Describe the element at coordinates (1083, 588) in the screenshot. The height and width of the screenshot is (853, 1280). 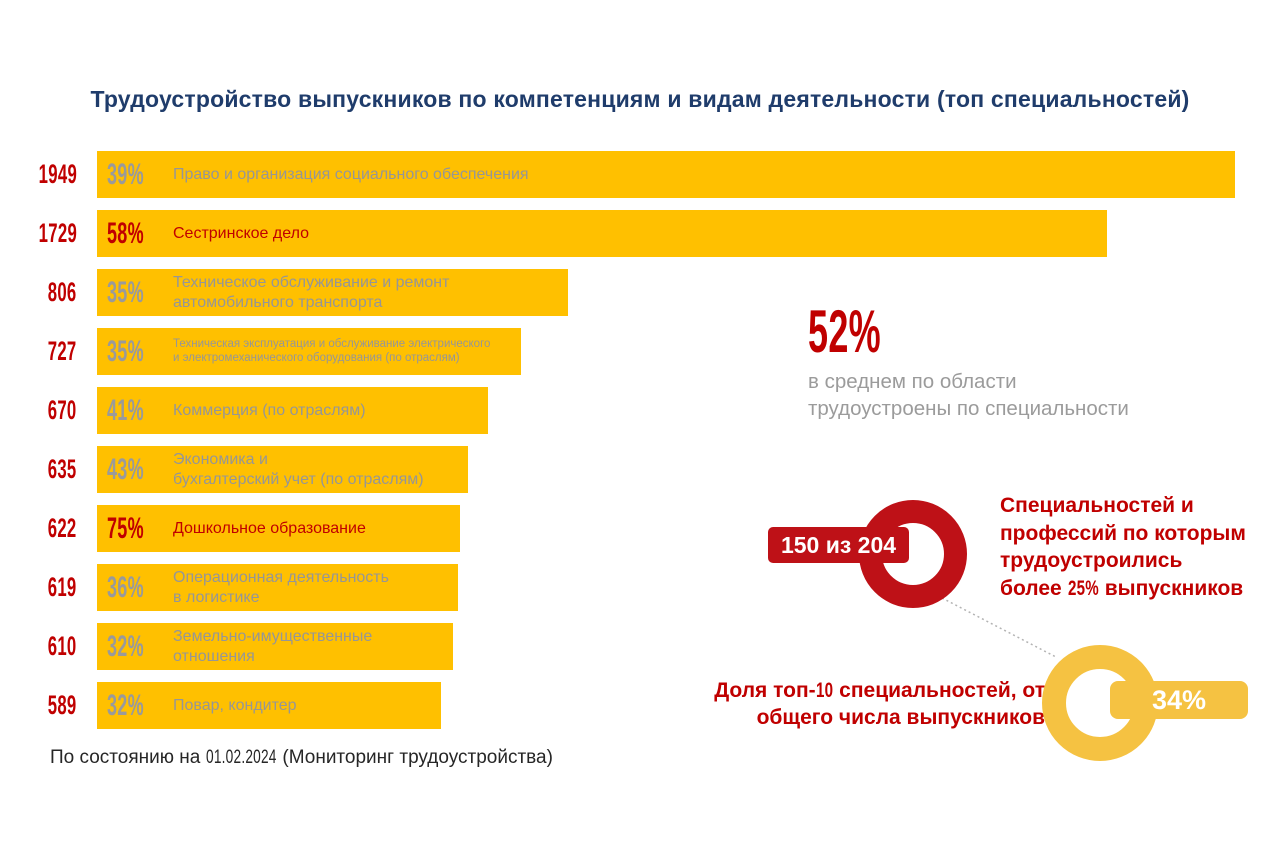
I see `percent-25: 25%` at that location.